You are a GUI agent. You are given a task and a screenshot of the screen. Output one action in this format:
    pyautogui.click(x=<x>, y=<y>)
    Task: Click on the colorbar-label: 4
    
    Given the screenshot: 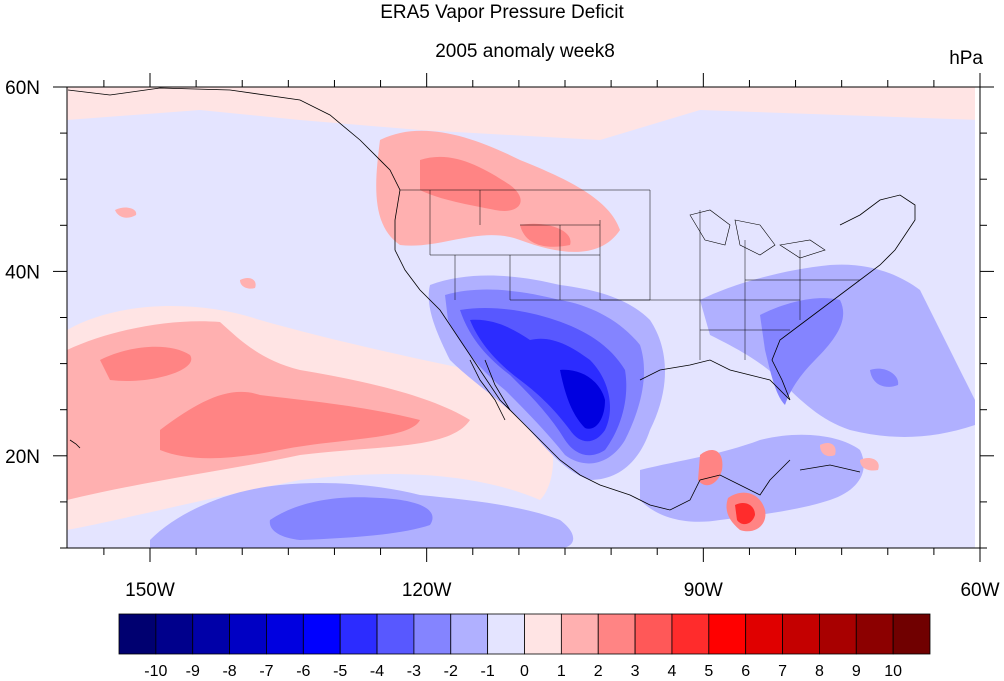 What is the action you would take?
    pyautogui.click(x=672, y=671)
    